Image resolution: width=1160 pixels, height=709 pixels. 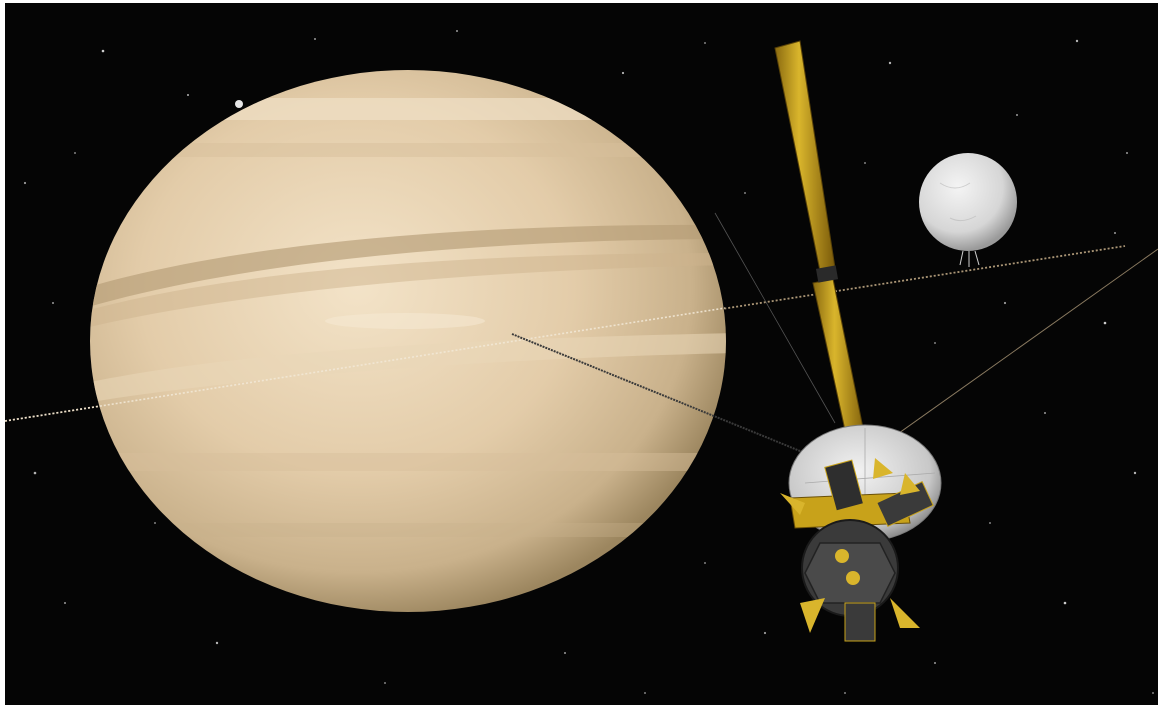 I want to click on magnetometer-boom, so click(x=821, y=247).